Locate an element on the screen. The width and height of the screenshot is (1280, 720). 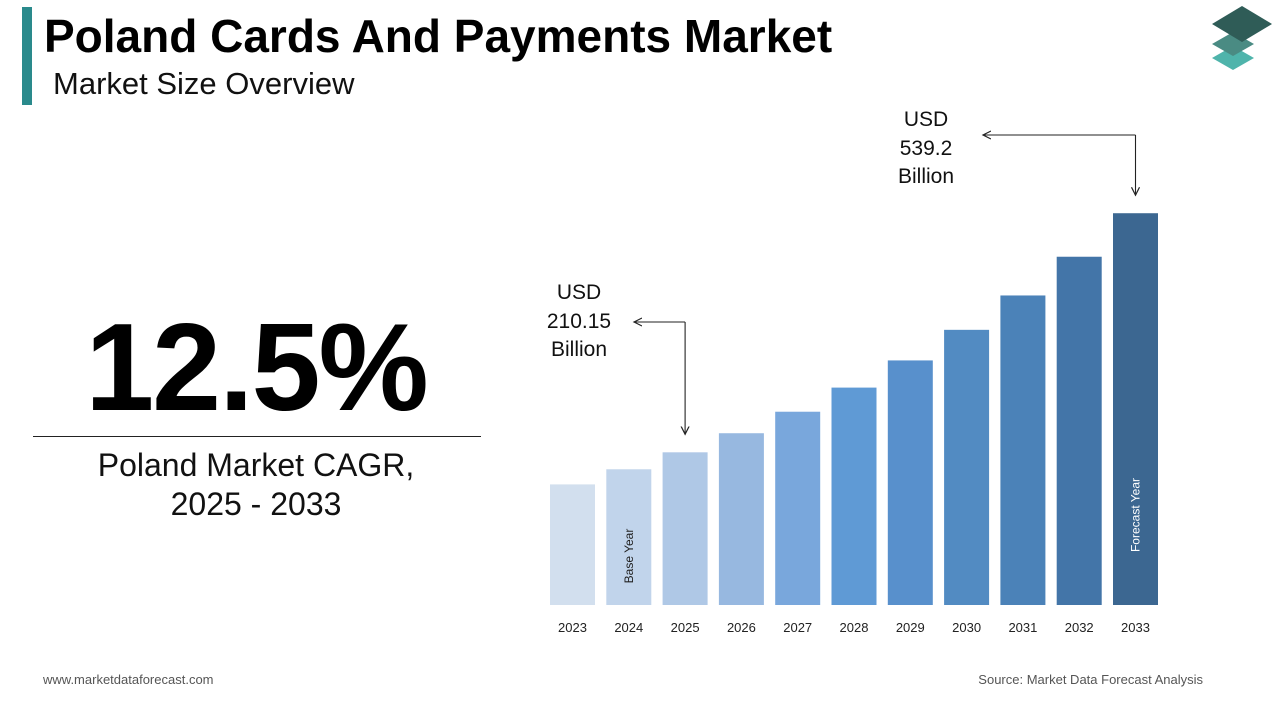
x-tick-label-2033: 2033 is located at coordinates (1135, 627).